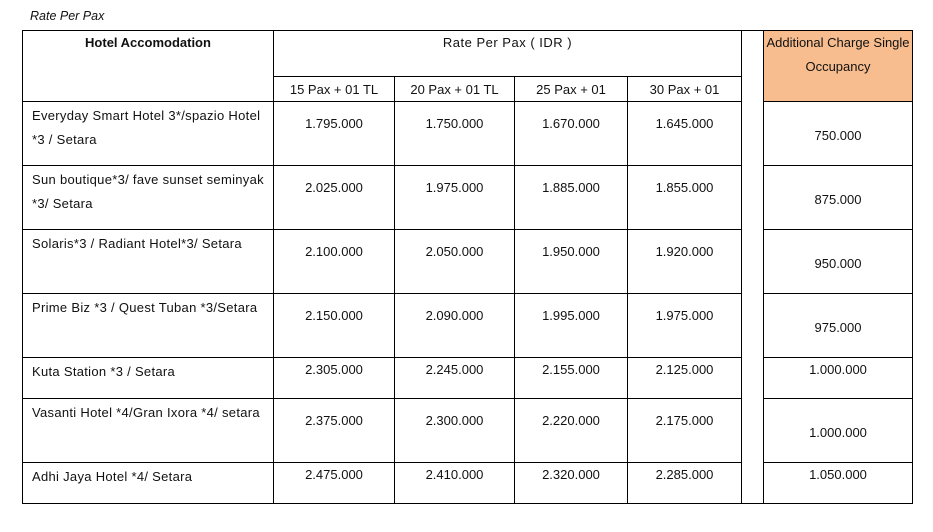 The width and height of the screenshot is (933, 532). Describe the element at coordinates (148, 325) in the screenshot. I see `hotel-name: Prime Biz *3 / Quest Tuban *3/Setara` at that location.